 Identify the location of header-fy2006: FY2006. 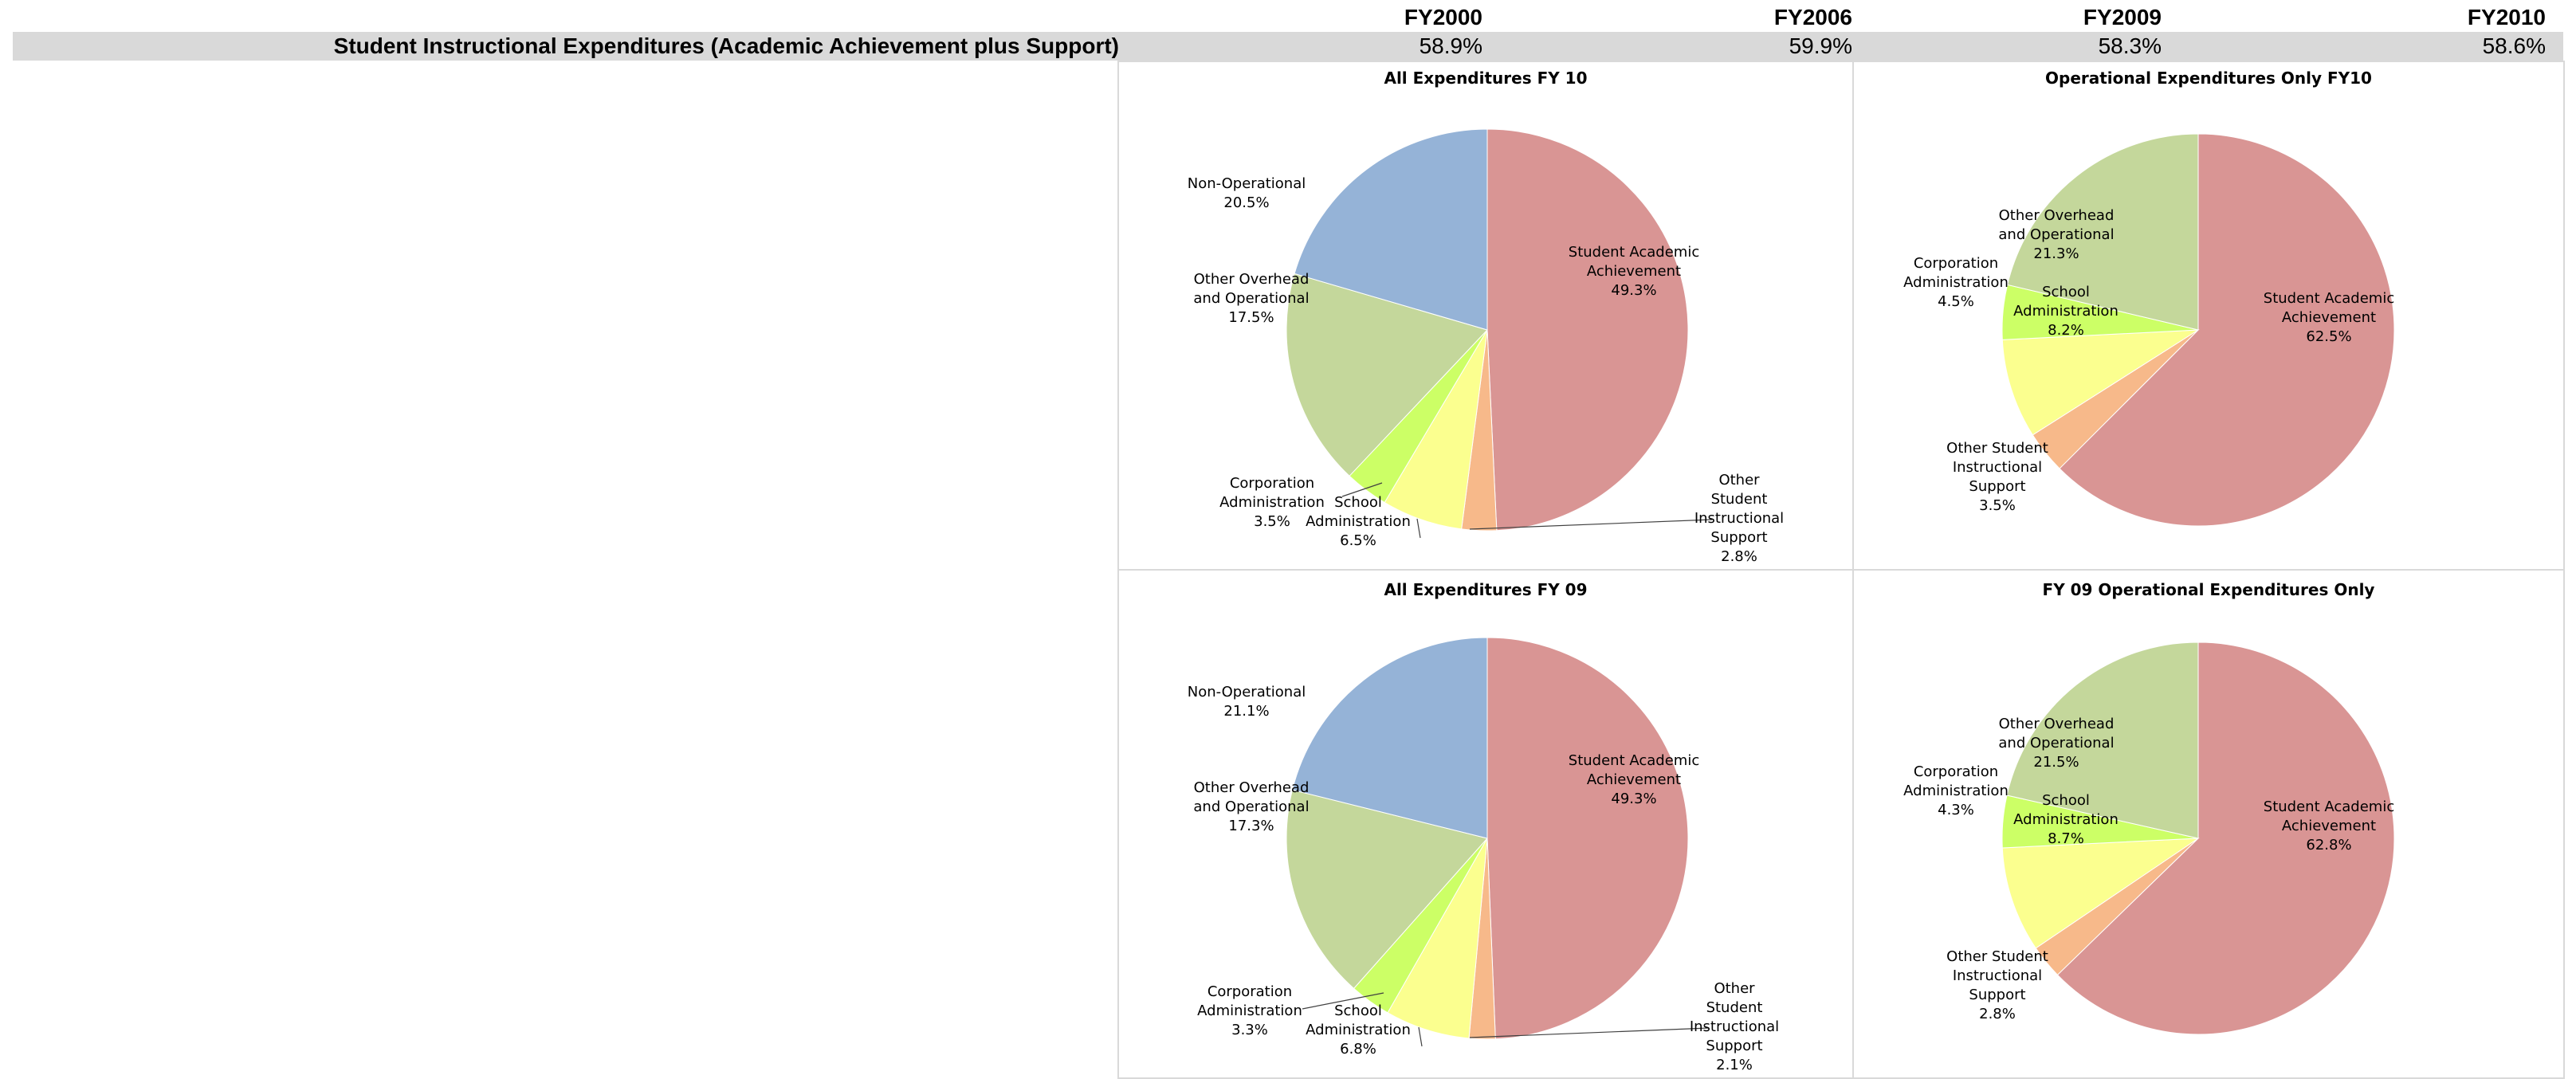
(1812, 17).